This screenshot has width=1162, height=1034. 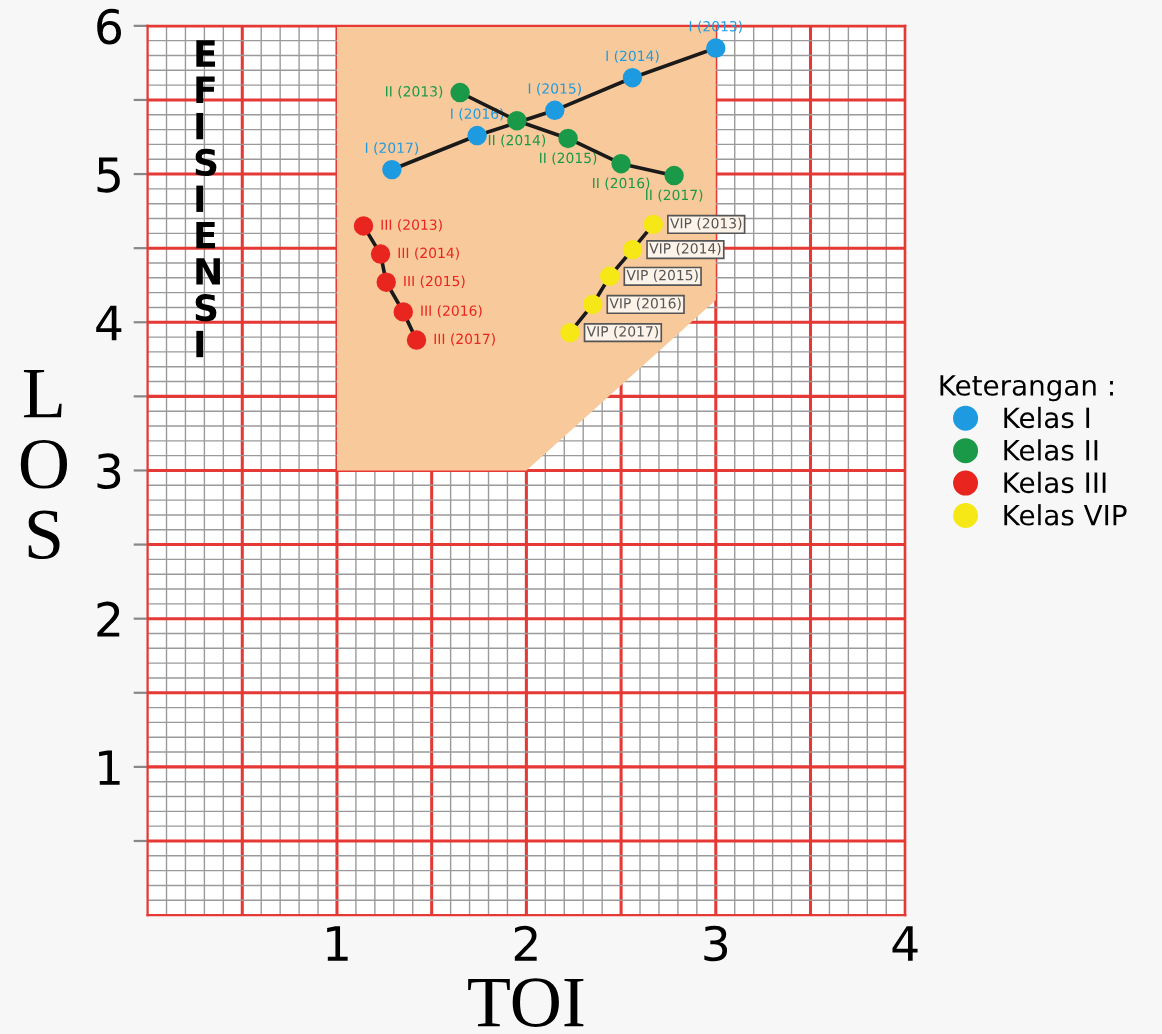 What do you see at coordinates (1026, 388) in the screenshot?
I see `legend-title: Keterangan :` at bounding box center [1026, 388].